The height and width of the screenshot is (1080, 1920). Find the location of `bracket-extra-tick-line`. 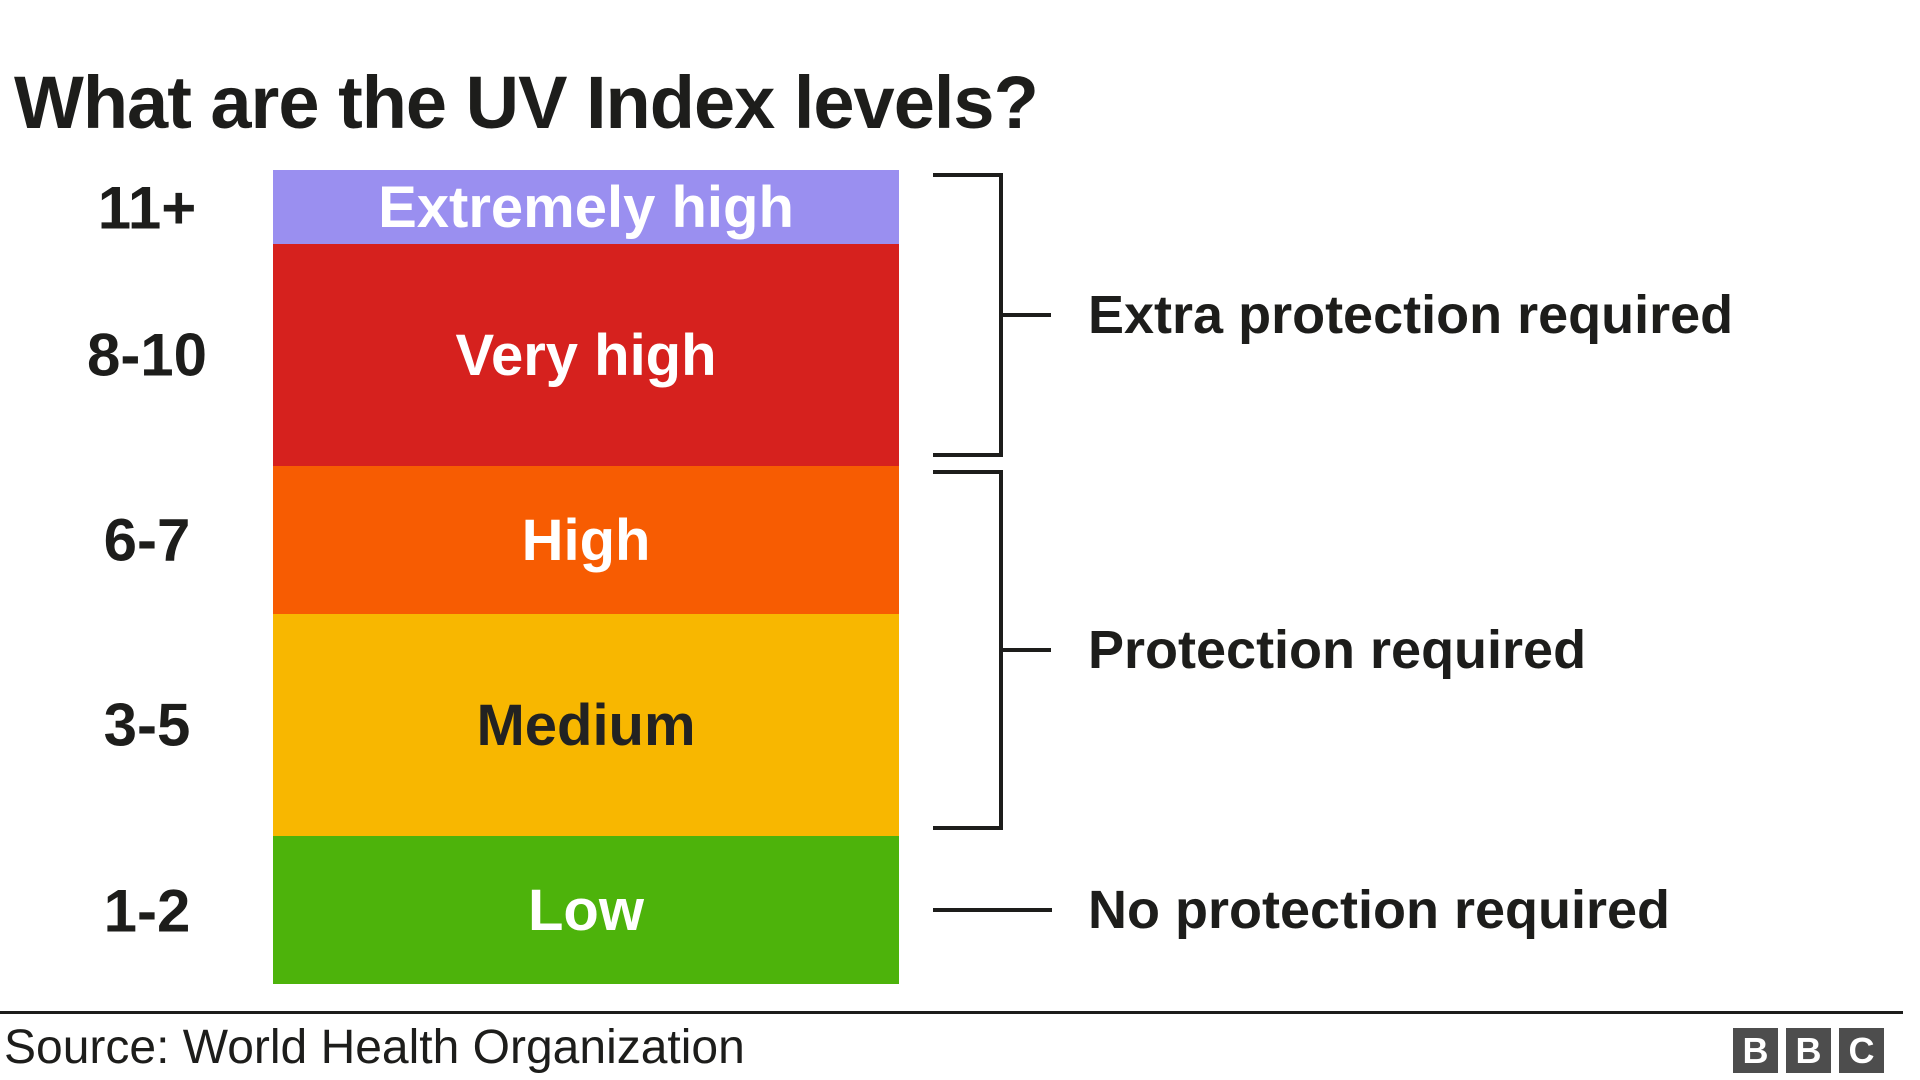

bracket-extra-tick-line is located at coordinates (1027, 315).